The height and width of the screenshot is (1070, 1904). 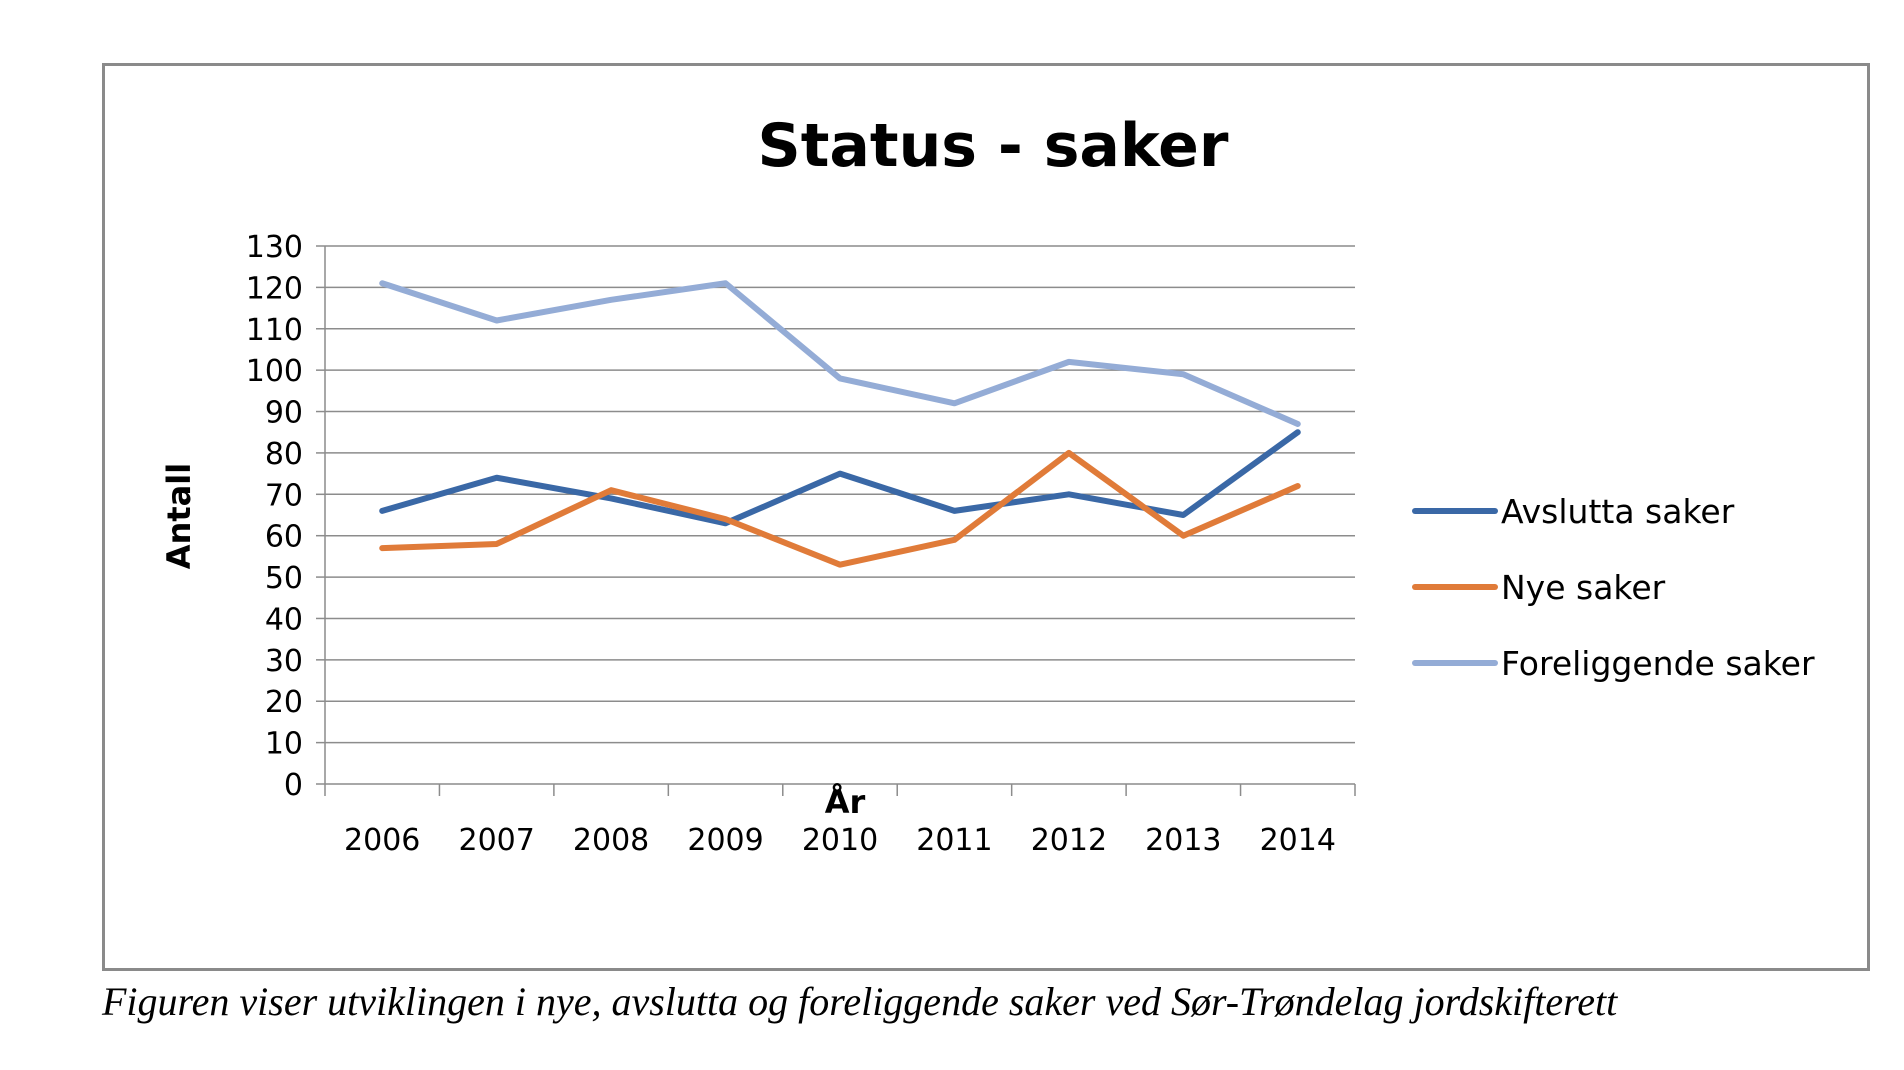 What do you see at coordinates (293, 785) in the screenshot?
I see `y-tick-label: 0` at bounding box center [293, 785].